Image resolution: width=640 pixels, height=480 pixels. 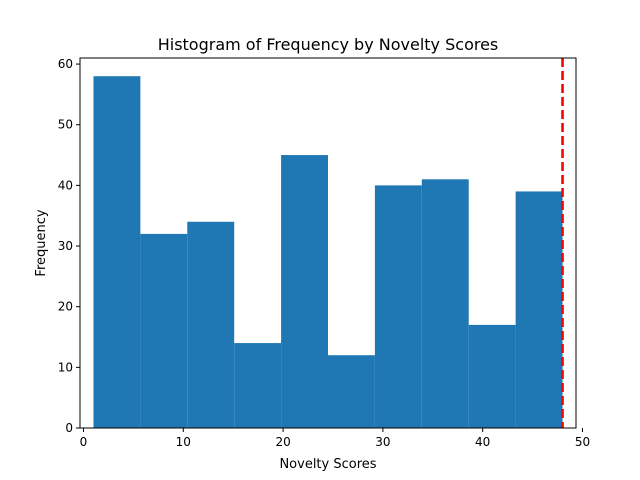 What do you see at coordinates (582, 442) in the screenshot?
I see `x-tick-label: 50` at bounding box center [582, 442].